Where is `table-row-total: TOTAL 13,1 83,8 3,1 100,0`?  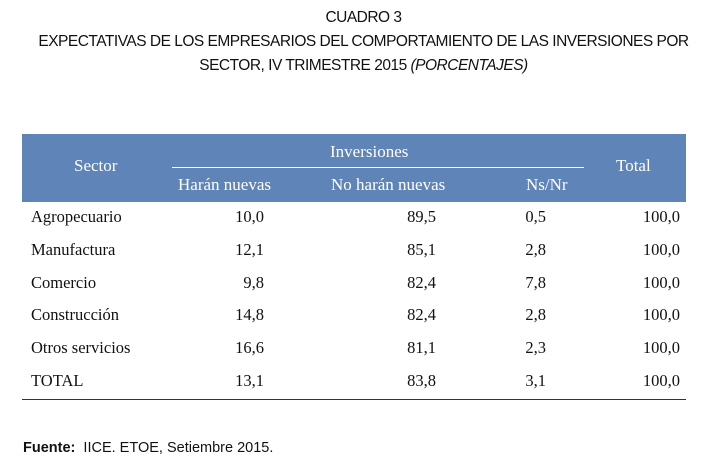 table-row-total: TOTAL 13,1 83,8 3,1 100,0 is located at coordinates (354, 382).